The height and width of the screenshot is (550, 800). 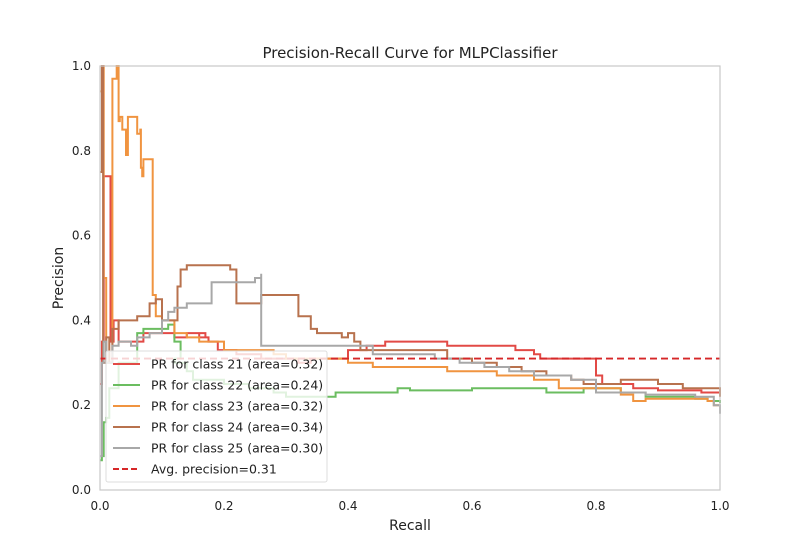 What do you see at coordinates (223, 506) in the screenshot?
I see `x-tick-label: 0.2` at bounding box center [223, 506].